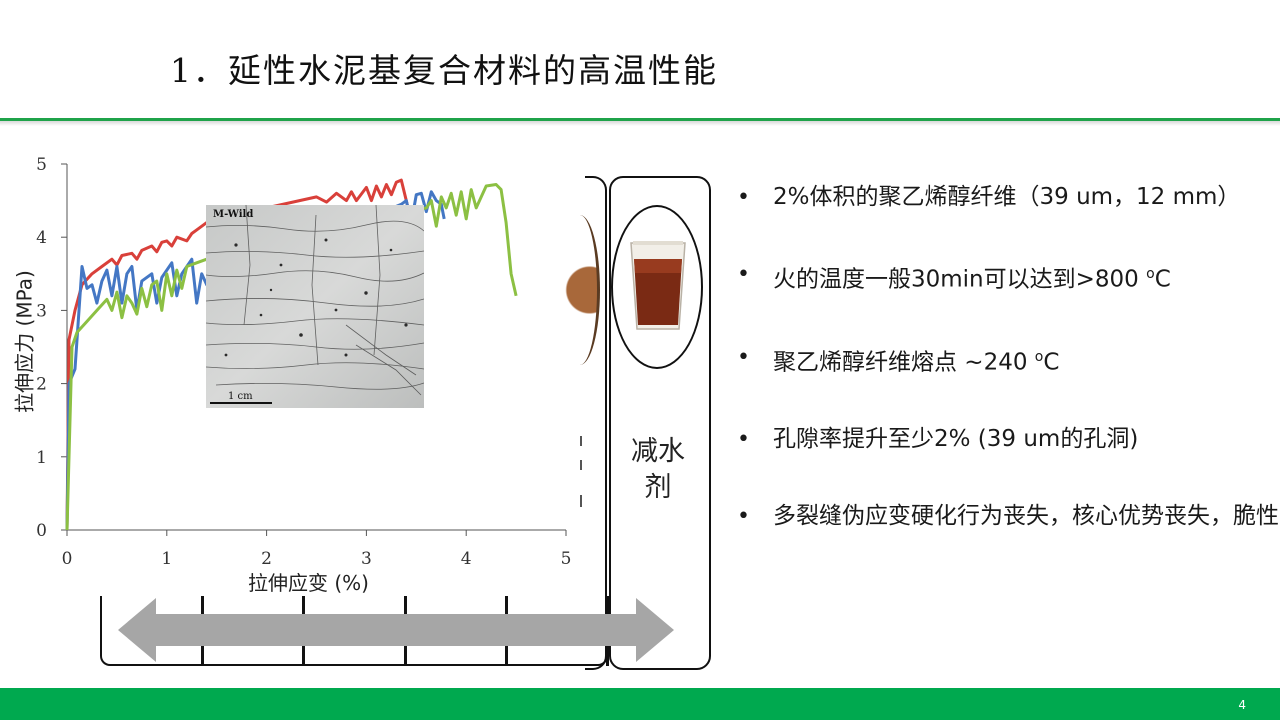 This screenshot has width=1280, height=720. I want to click on bullet-item: 聚乙烯醇纤维熔点 ~240 oC, so click(1006, 360).